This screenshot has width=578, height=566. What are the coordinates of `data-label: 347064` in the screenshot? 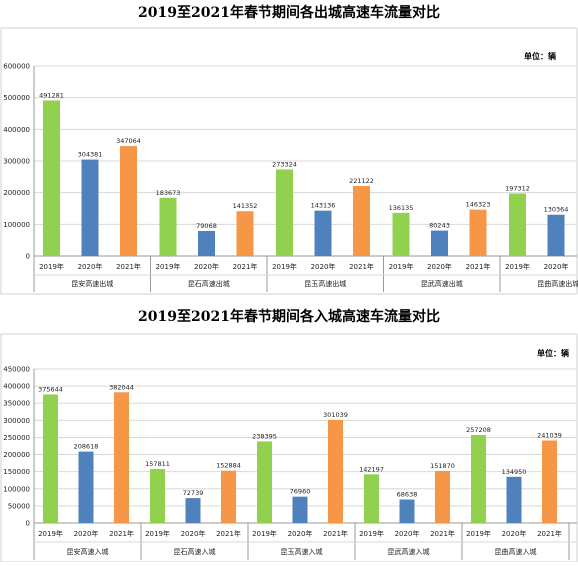 It's located at (128, 141).